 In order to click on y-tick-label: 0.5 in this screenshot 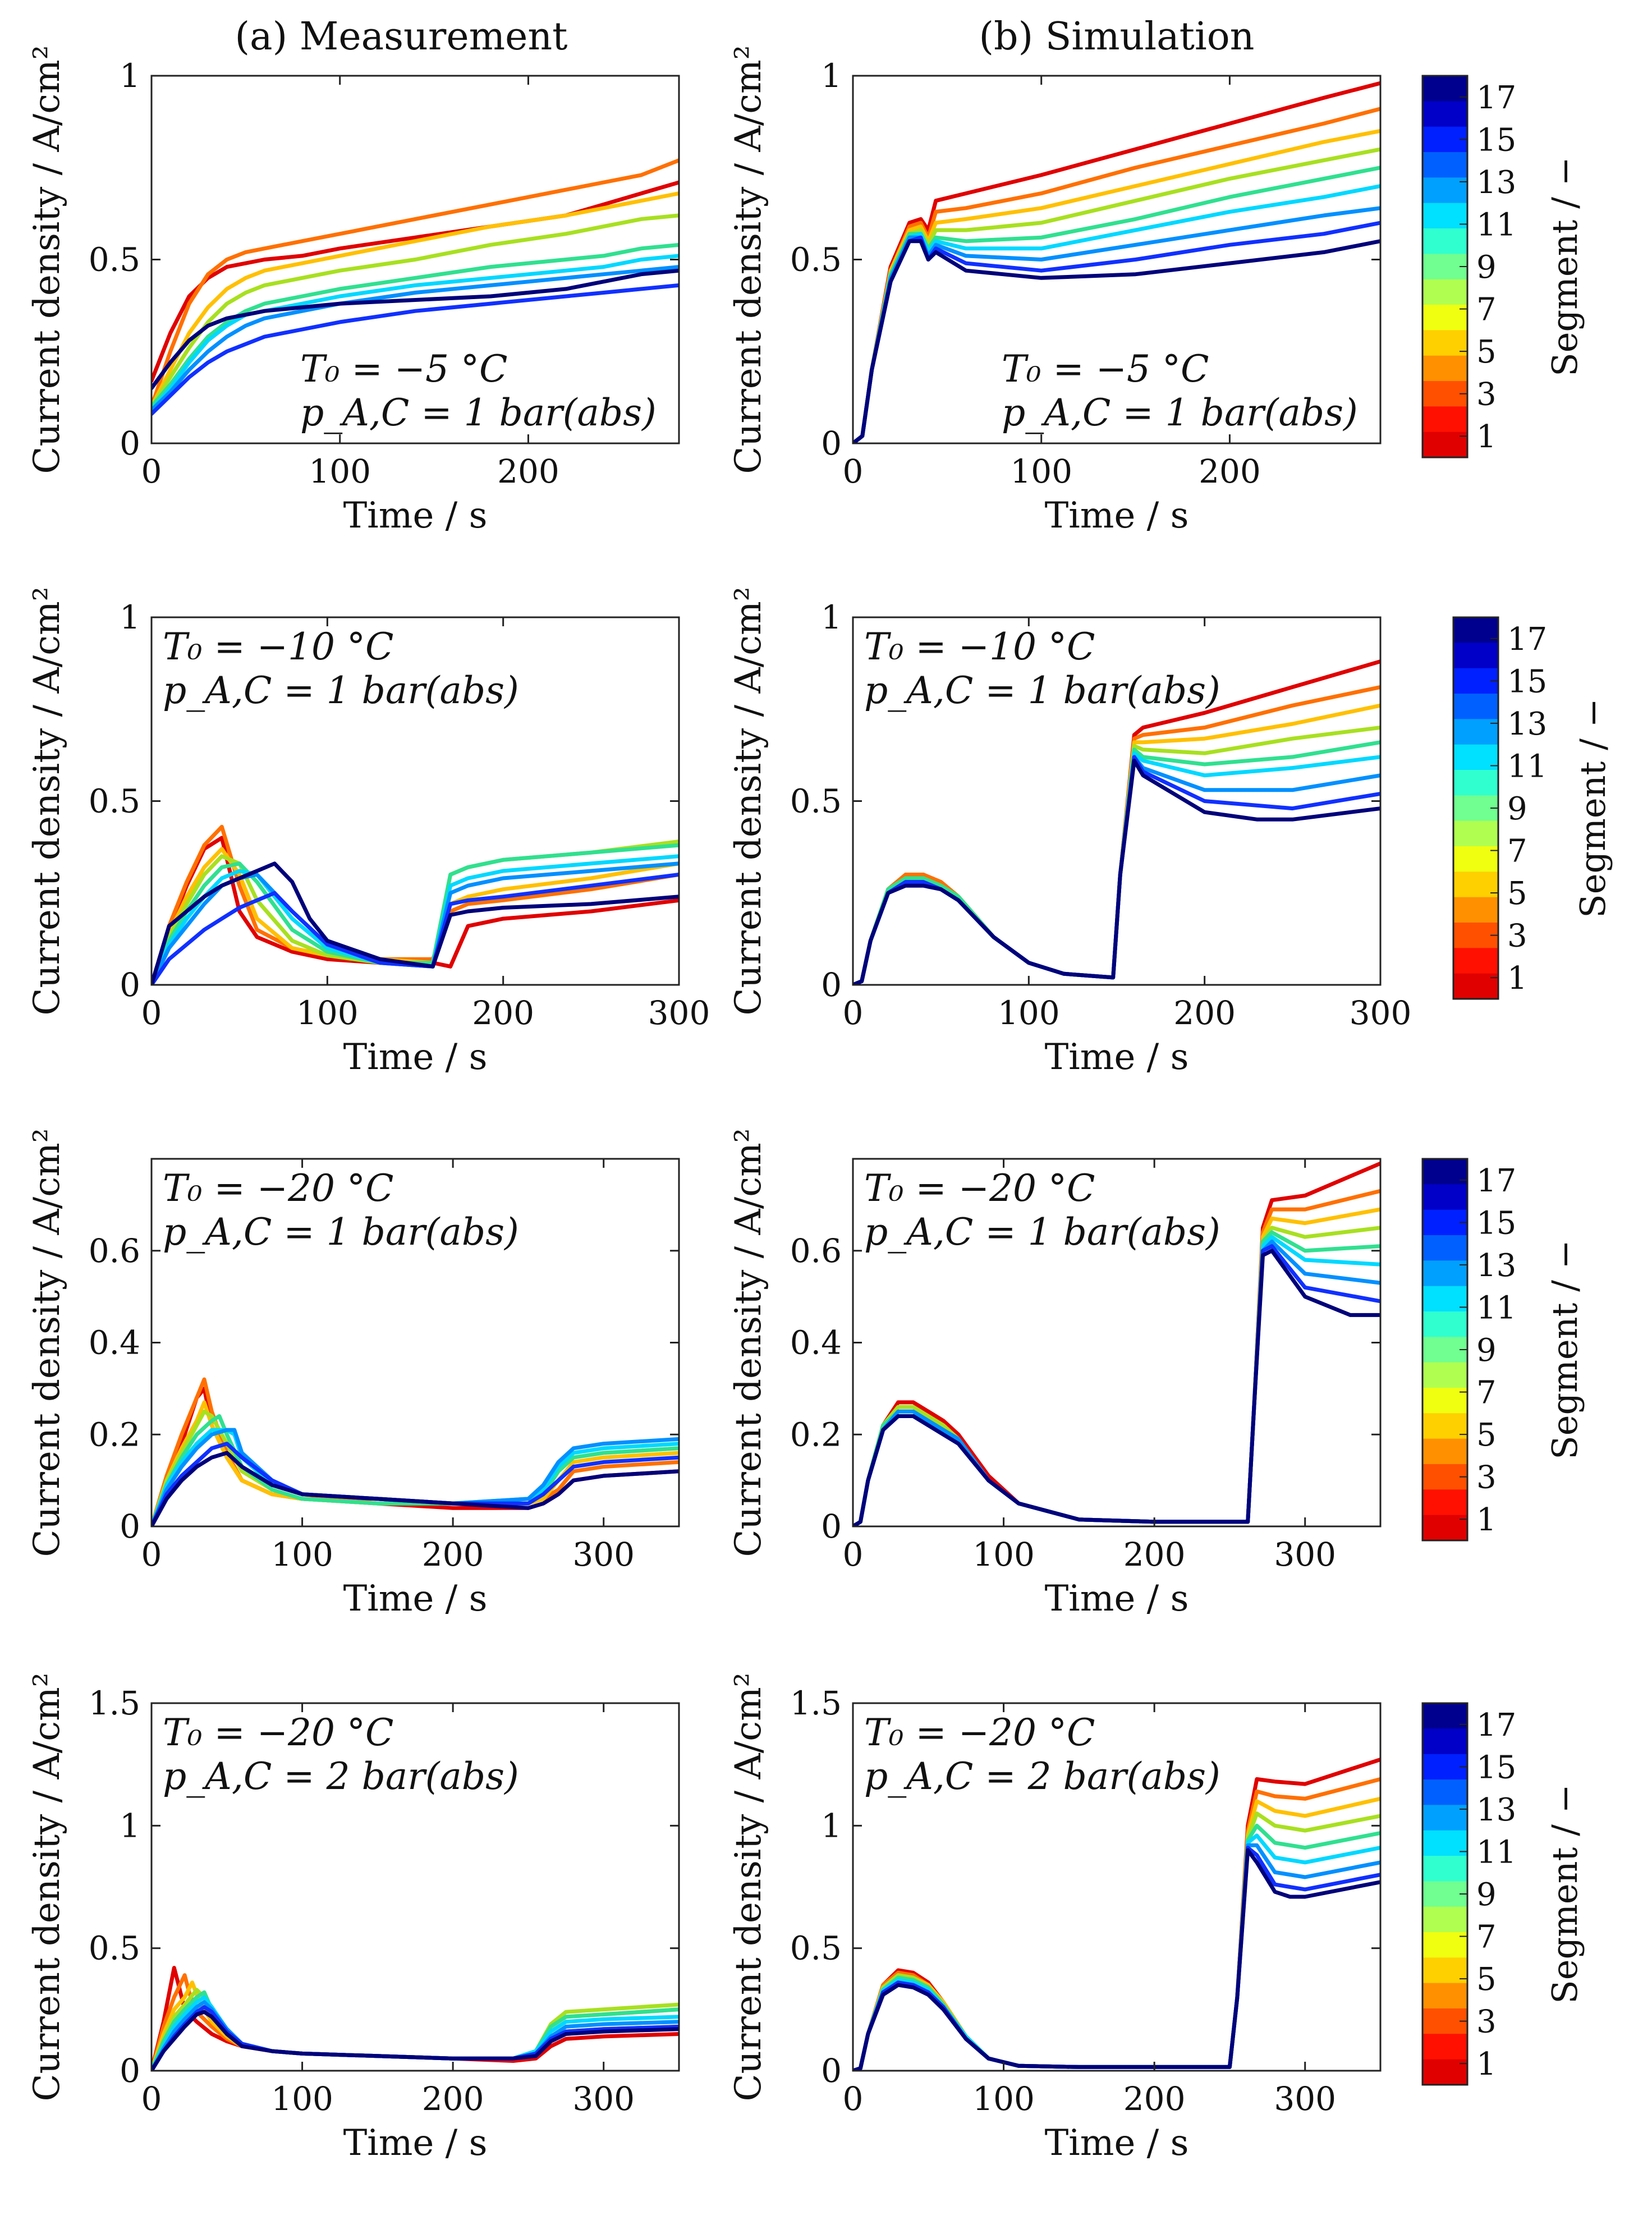, I will do `click(816, 260)`.